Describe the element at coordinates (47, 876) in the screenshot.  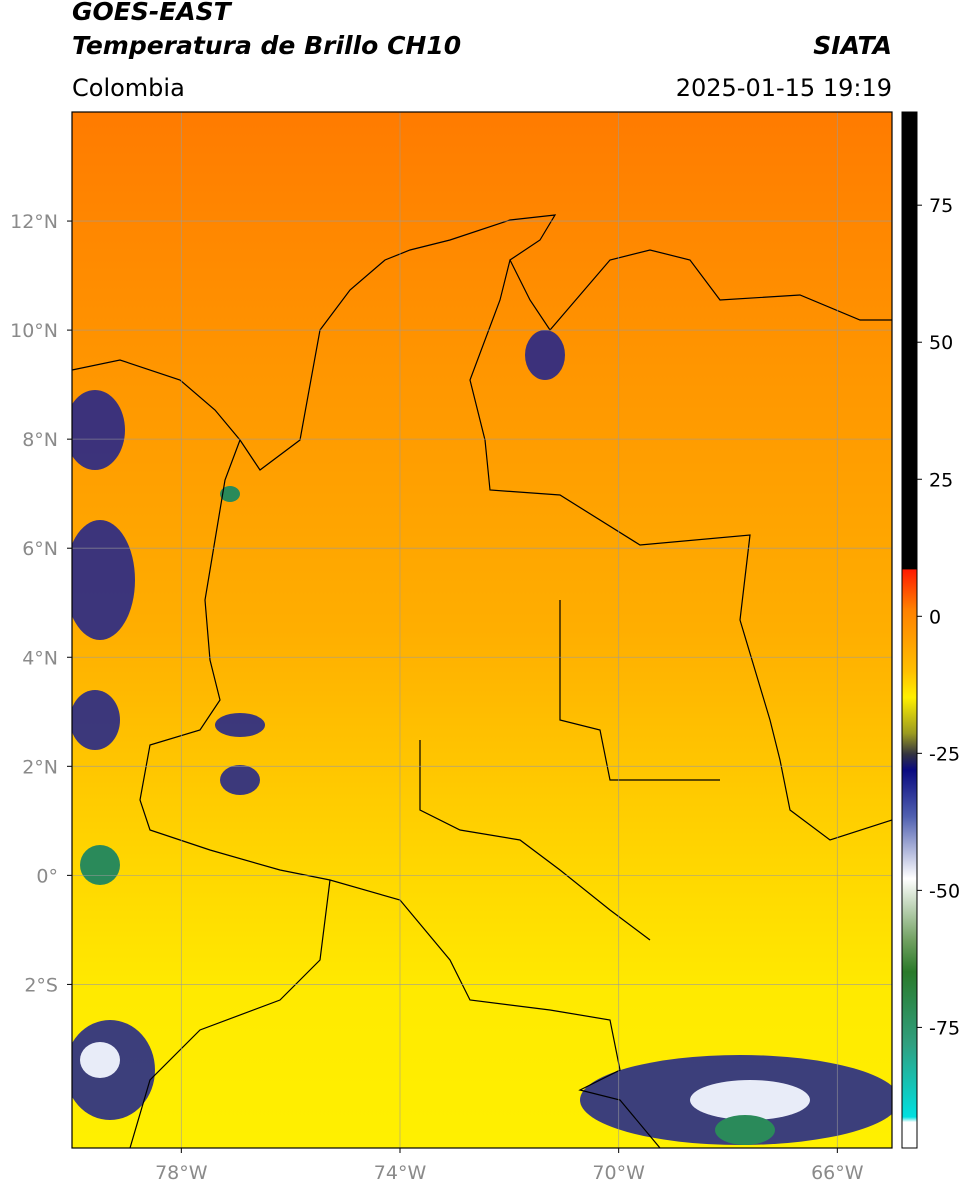
I see `y-tick-label: 0°` at that location.